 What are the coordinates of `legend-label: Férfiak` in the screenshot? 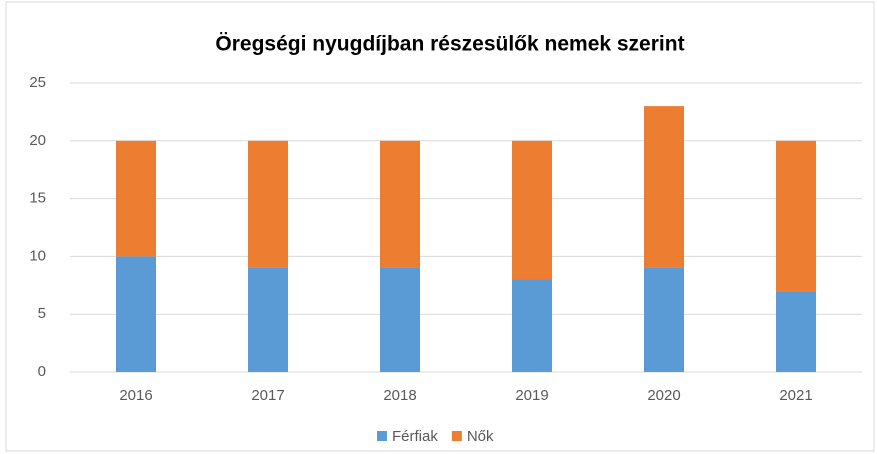 It's located at (415, 436).